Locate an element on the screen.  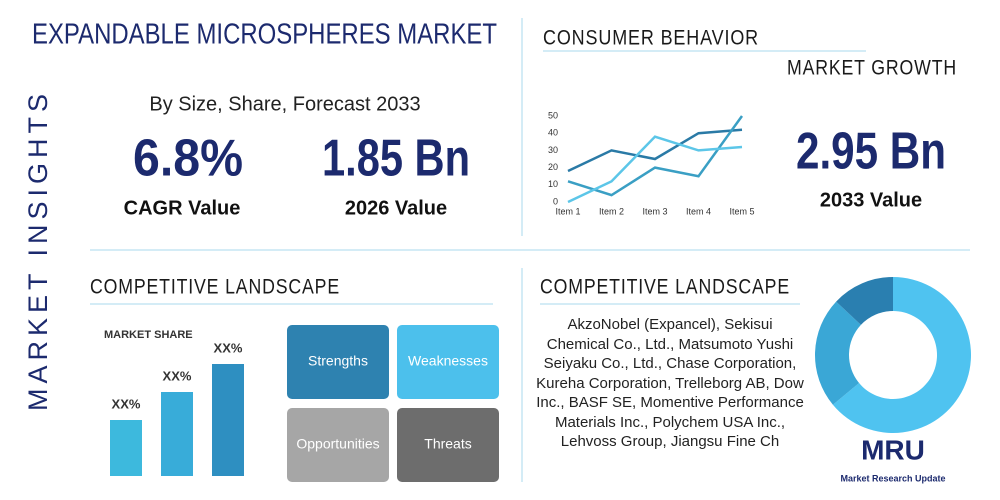
x-tick-label: Item 3 is located at coordinates (654, 211).